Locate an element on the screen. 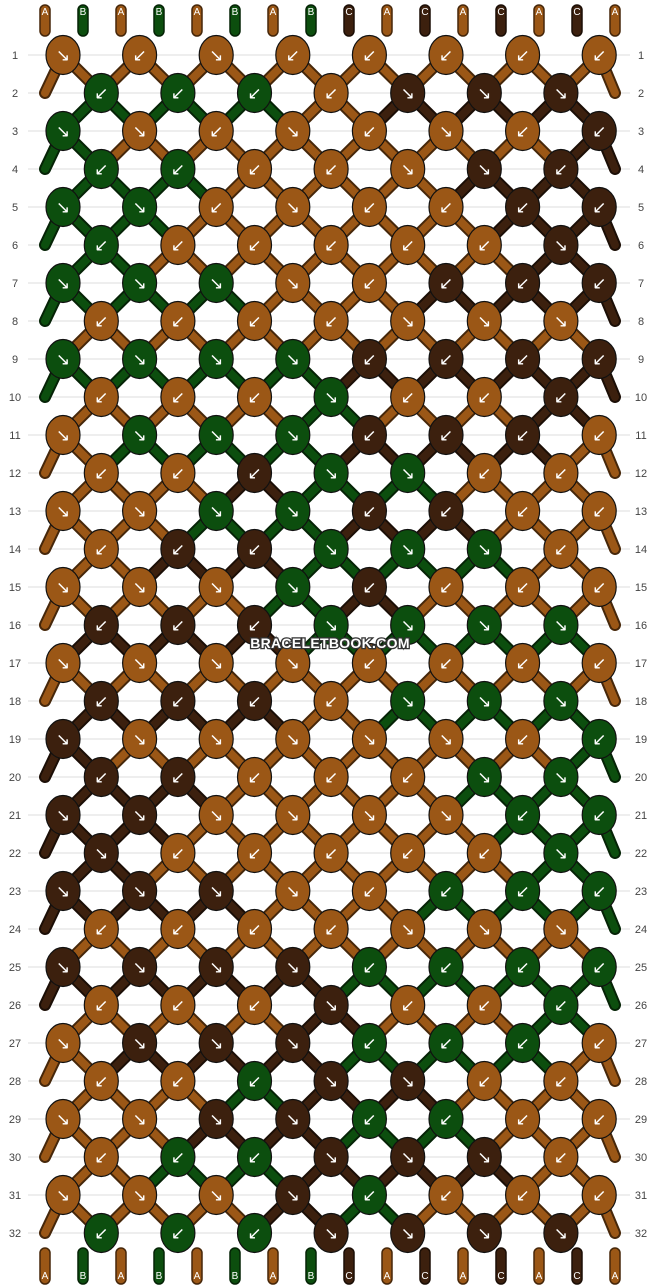 Image resolution: width=658 pixels, height=1288 pixels. row-number-right: 2 is located at coordinates (641, 94).